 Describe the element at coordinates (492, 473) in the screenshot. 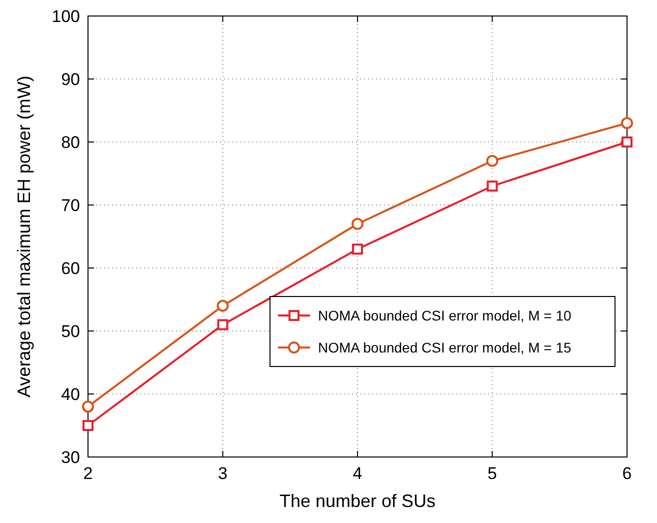

I see `x-tick-label: 5` at that location.